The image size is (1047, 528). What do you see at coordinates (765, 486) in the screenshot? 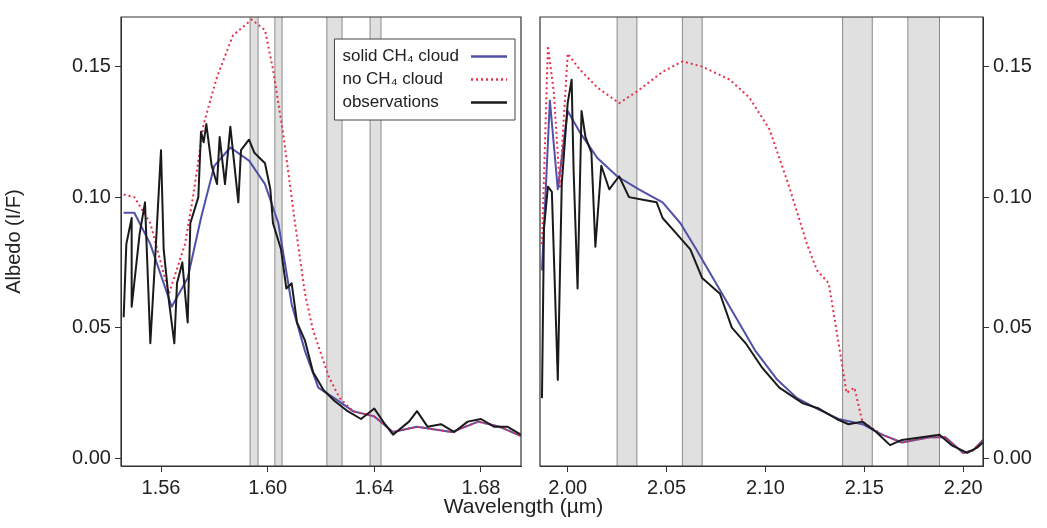
I see `x-tick-label: 2.10` at bounding box center [765, 486].